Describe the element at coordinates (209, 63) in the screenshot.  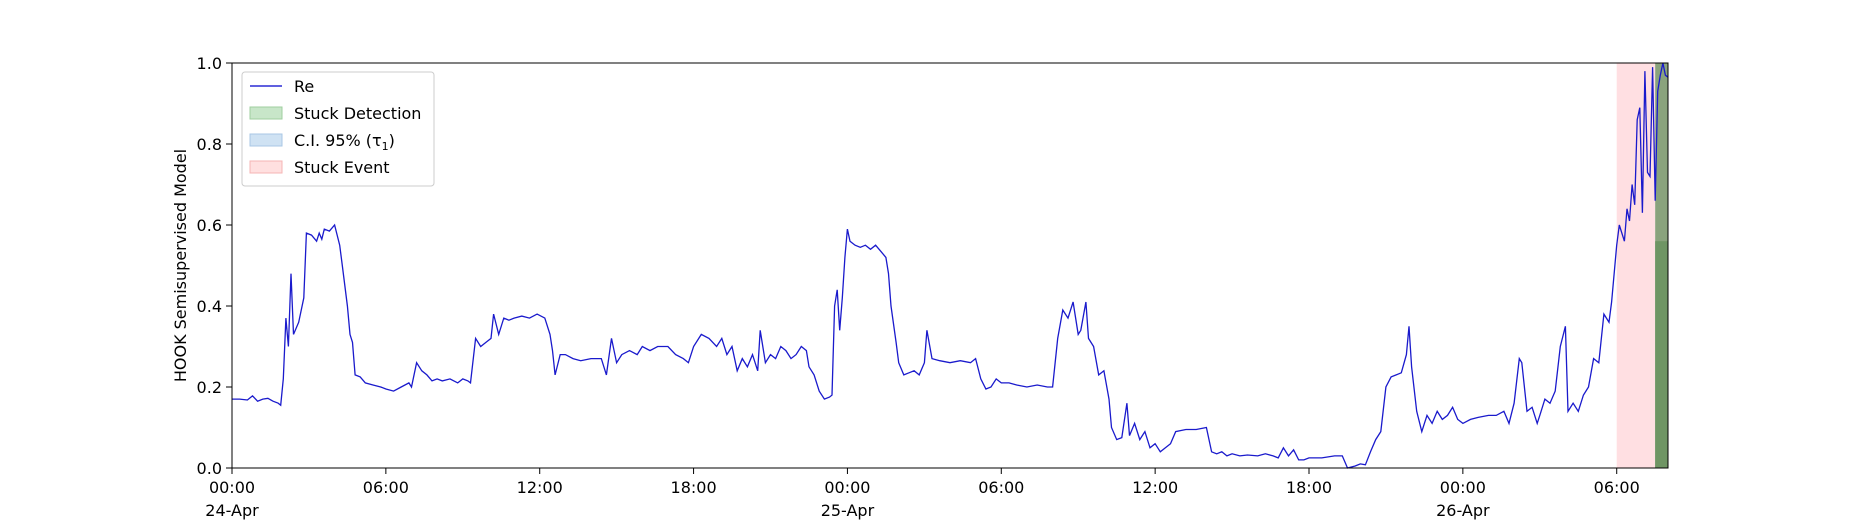
I see `y-tick-label: 1.0` at that location.